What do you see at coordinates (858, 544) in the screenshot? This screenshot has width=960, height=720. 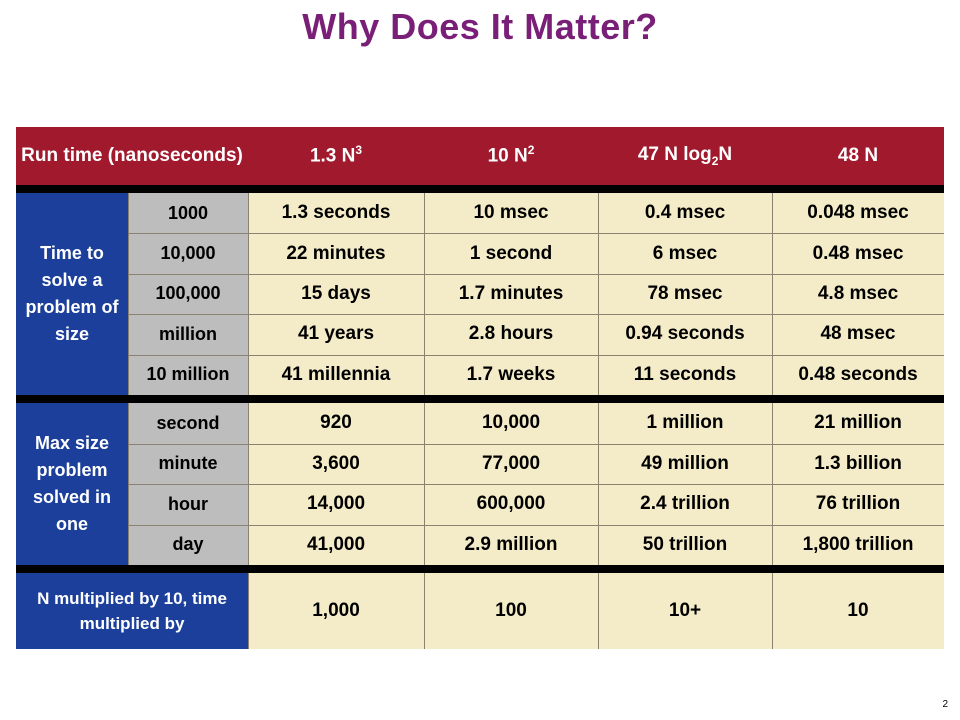 I see `table-cell: 1,800 trillion` at bounding box center [858, 544].